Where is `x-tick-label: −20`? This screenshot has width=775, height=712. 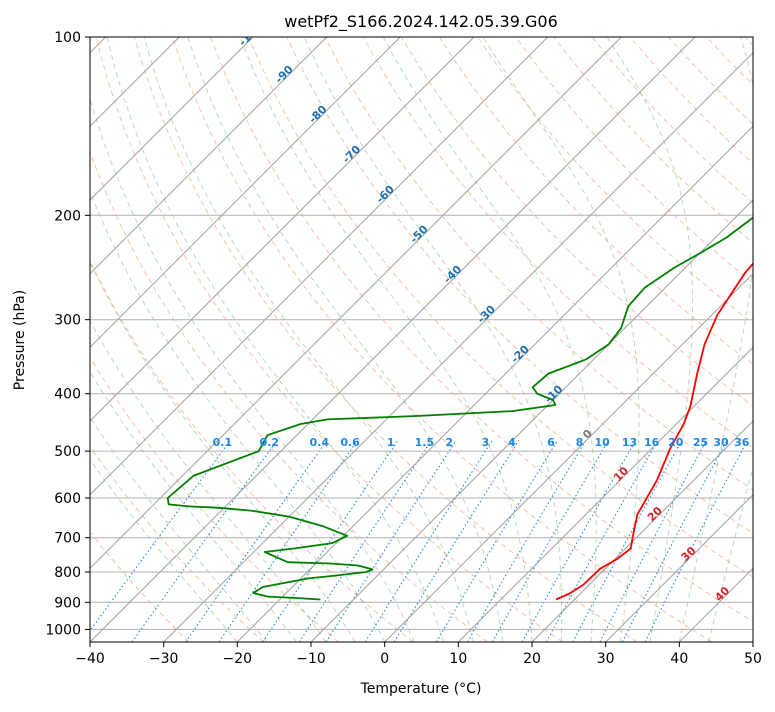 x-tick-label: −20 is located at coordinates (238, 659).